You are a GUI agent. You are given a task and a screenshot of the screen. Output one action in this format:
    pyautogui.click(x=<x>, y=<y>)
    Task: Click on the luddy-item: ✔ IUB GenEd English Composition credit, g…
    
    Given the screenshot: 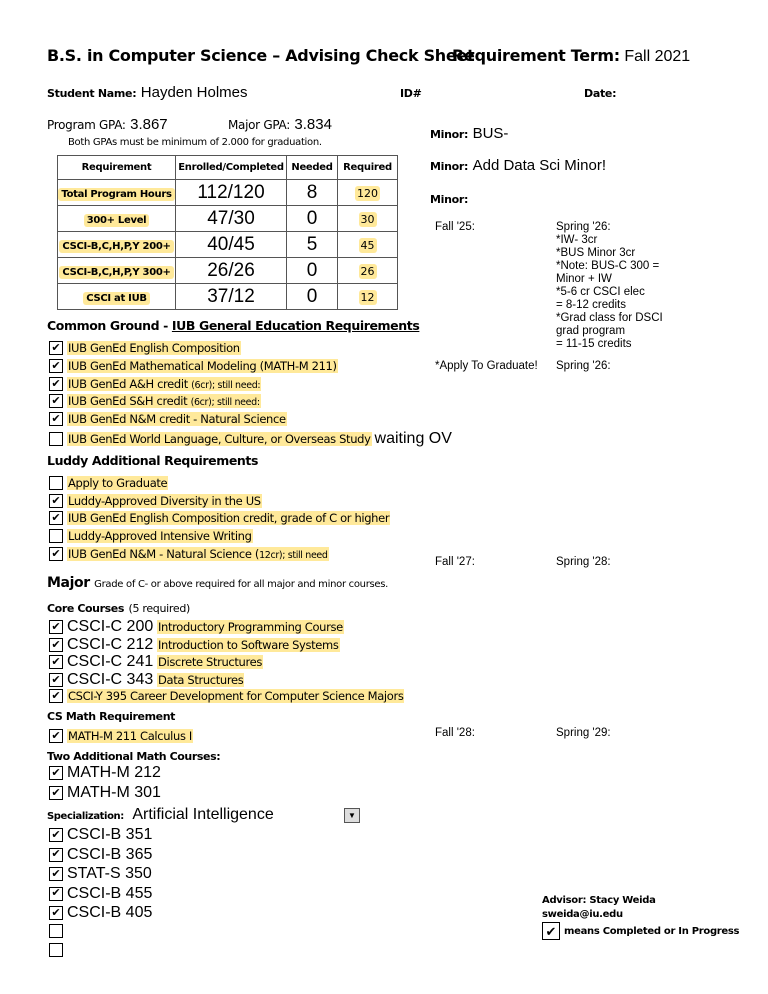 What is the action you would take?
    pyautogui.click(x=220, y=518)
    